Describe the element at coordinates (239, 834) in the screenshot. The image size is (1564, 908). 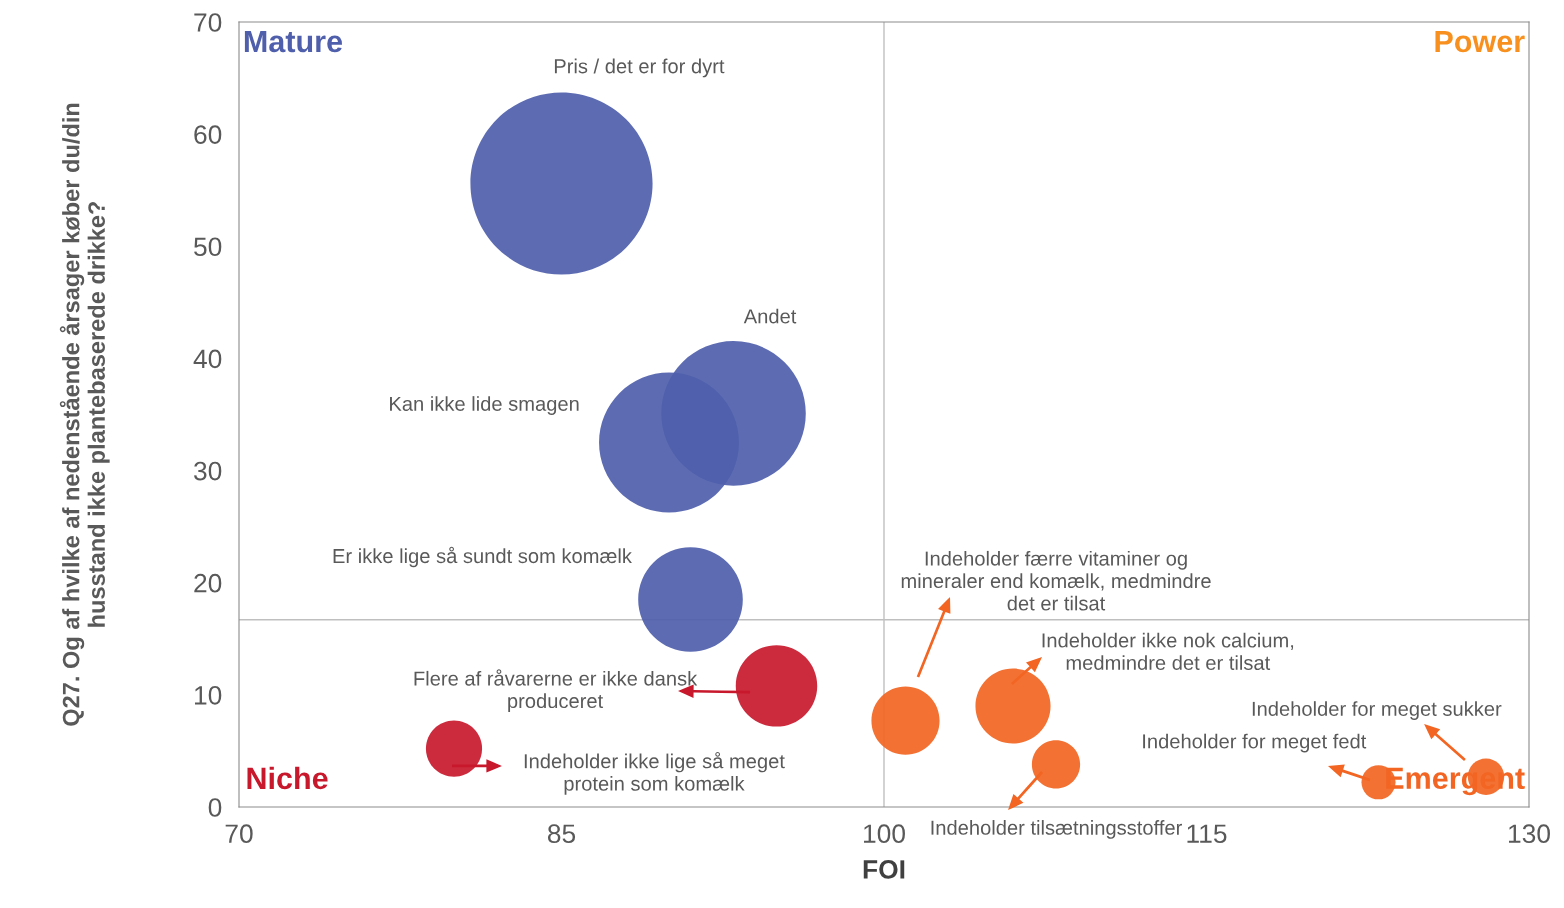
I see `x-tick-label: 70` at that location.